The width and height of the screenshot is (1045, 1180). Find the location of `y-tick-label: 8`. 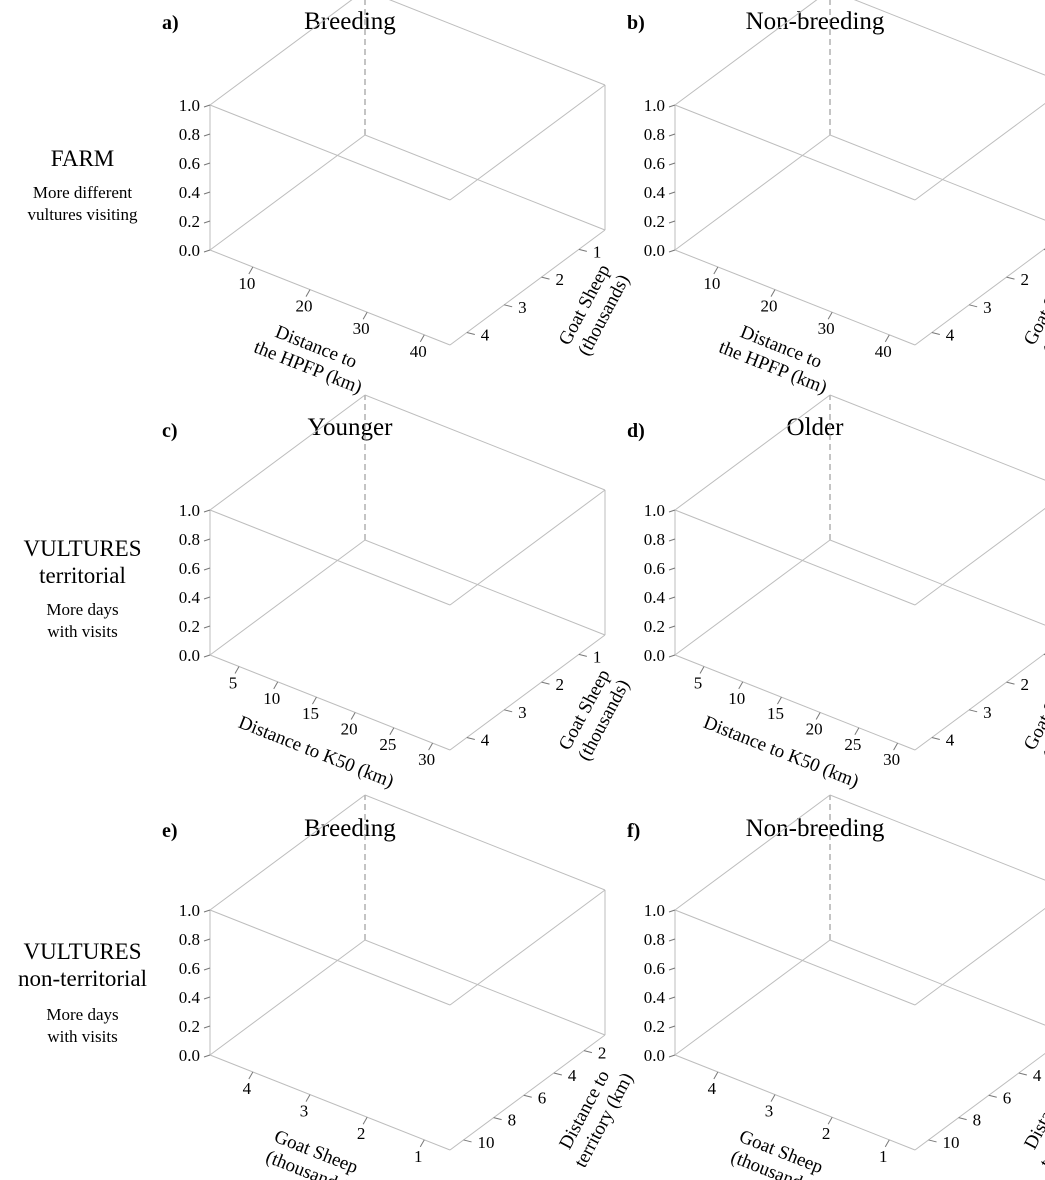

y-tick-label: 8 is located at coordinates (512, 1120).